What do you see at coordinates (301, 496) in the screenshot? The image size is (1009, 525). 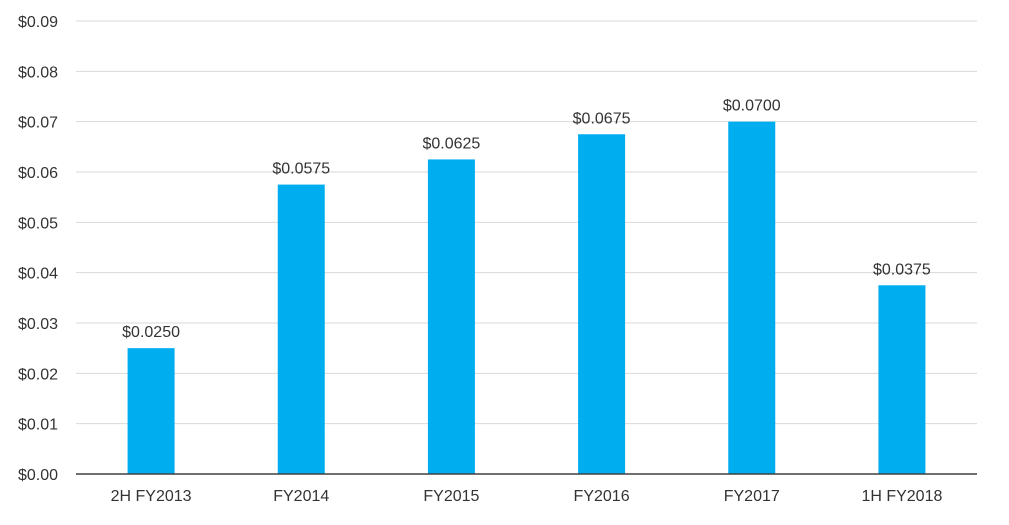 I see `x-tick-label: FY2014` at bounding box center [301, 496].